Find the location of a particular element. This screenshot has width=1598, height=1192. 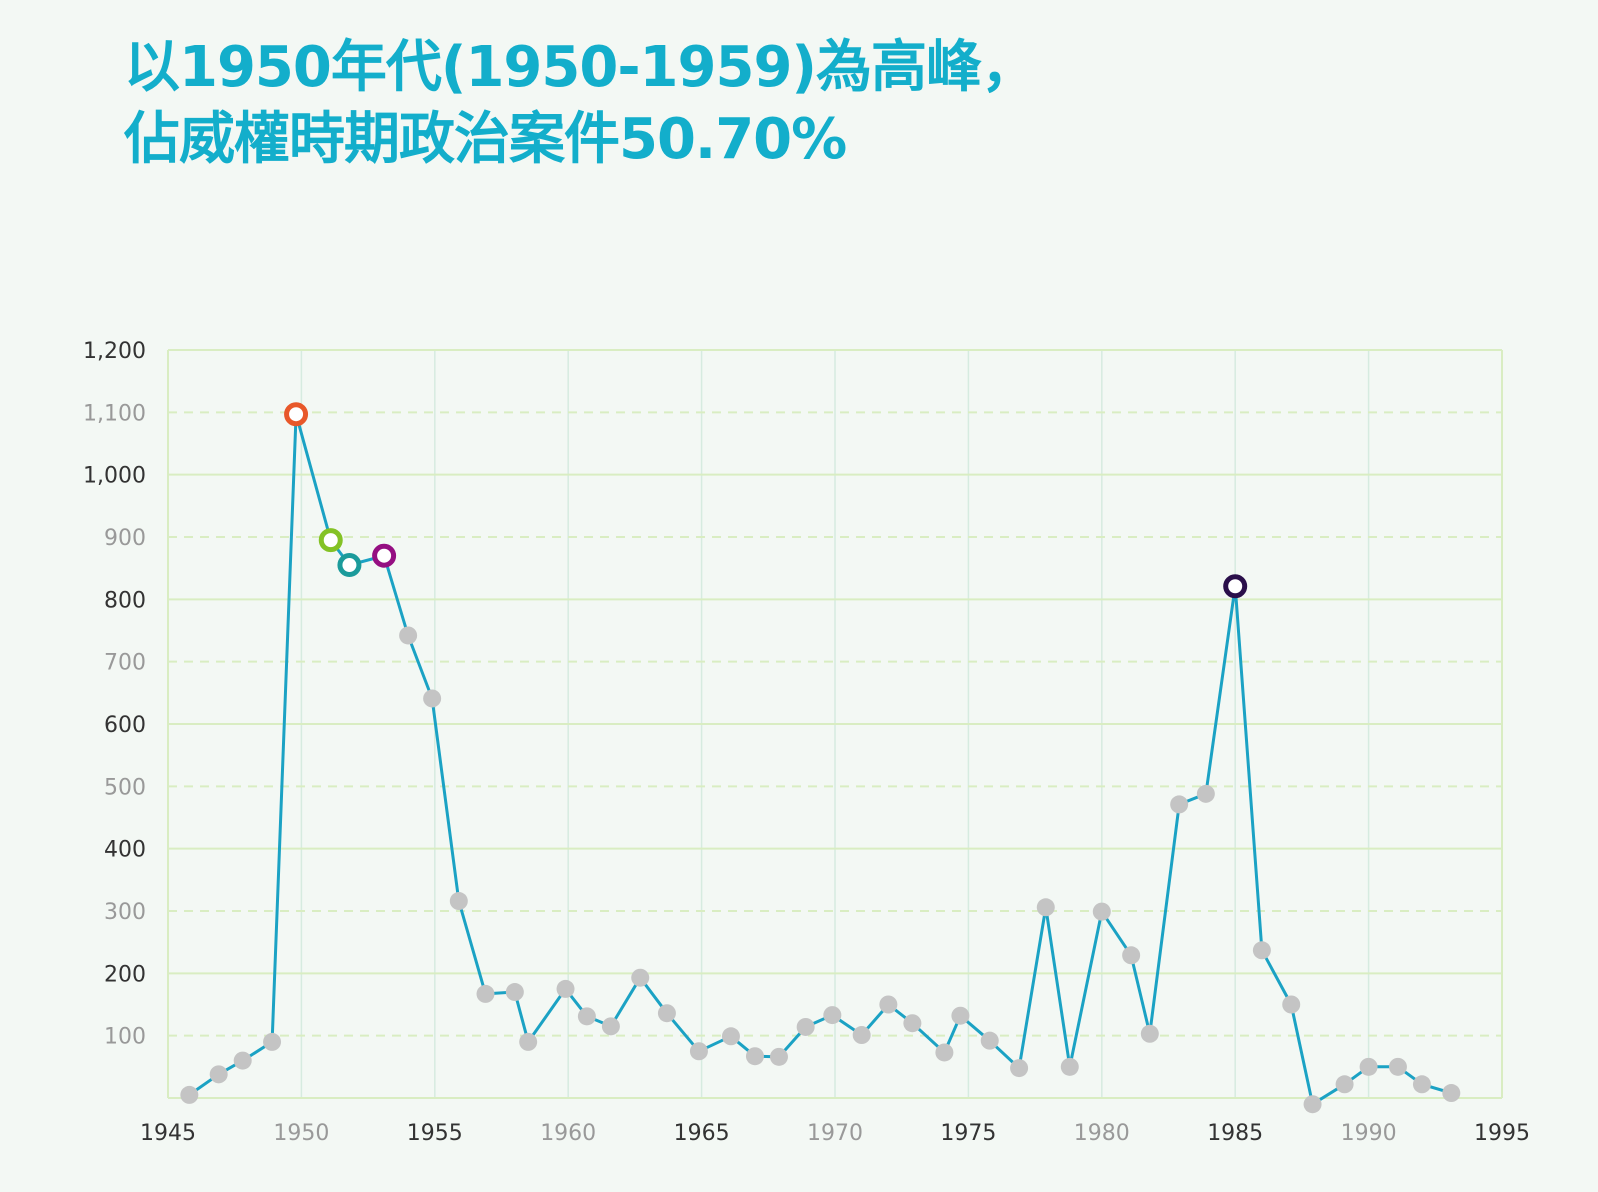

x-tick-label: 1950 is located at coordinates (301, 1133).